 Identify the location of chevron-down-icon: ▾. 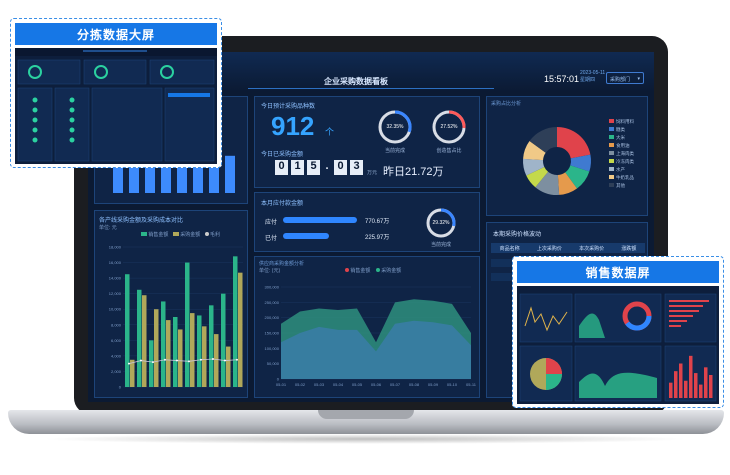
(638, 79).